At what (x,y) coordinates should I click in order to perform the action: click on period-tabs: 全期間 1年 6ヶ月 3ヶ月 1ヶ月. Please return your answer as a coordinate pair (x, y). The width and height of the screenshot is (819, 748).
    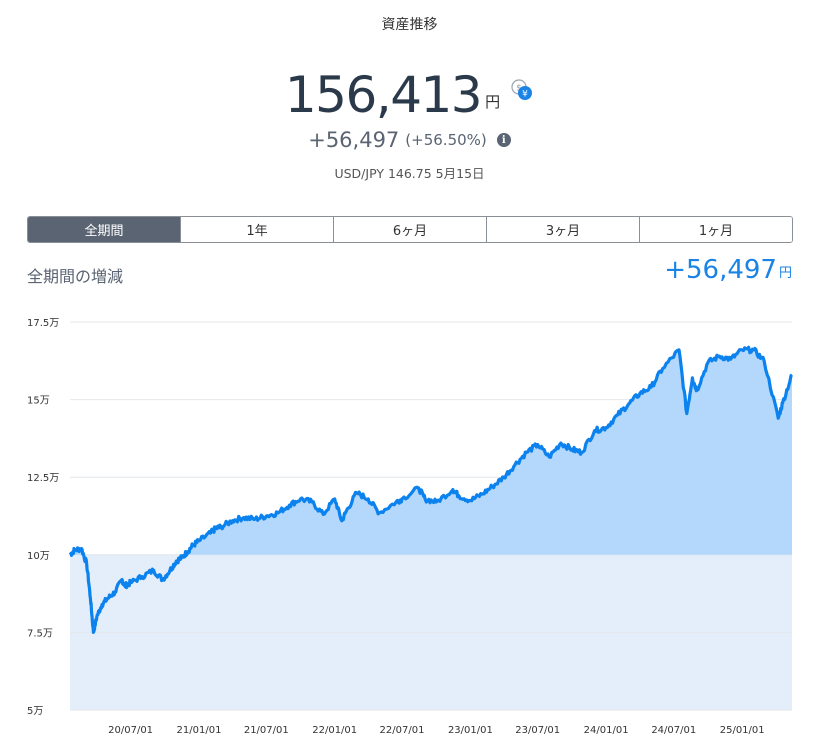
    Looking at the image, I should click on (410, 229).